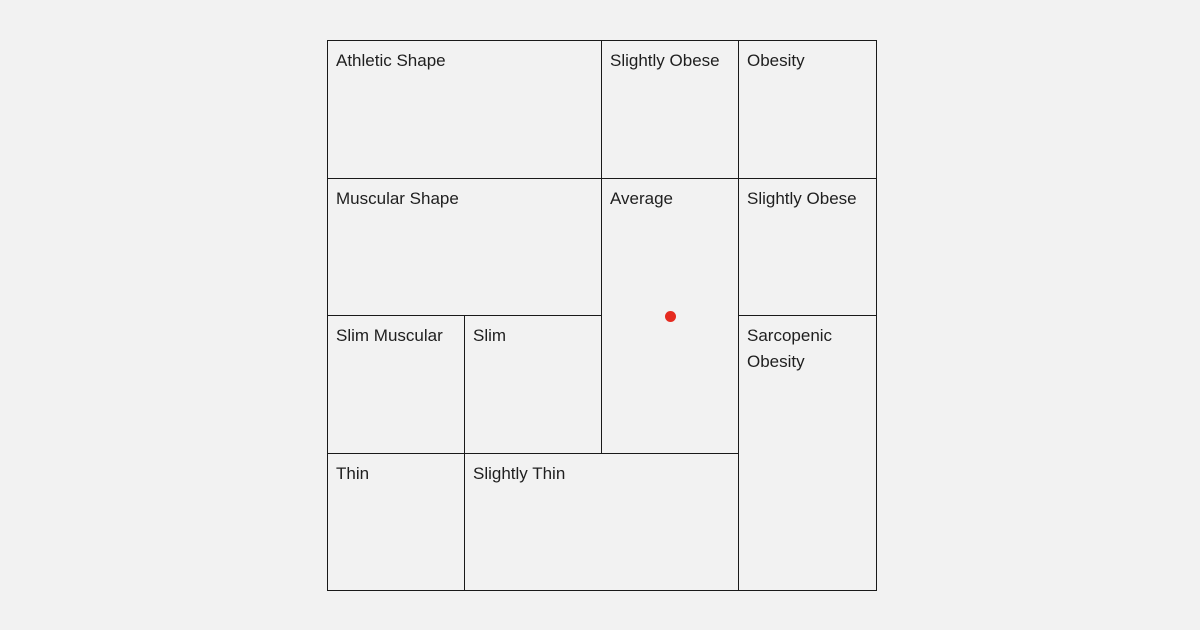  Describe the element at coordinates (602, 522) in the screenshot. I see `cell-slightly-thin: Slightly Thin` at that location.